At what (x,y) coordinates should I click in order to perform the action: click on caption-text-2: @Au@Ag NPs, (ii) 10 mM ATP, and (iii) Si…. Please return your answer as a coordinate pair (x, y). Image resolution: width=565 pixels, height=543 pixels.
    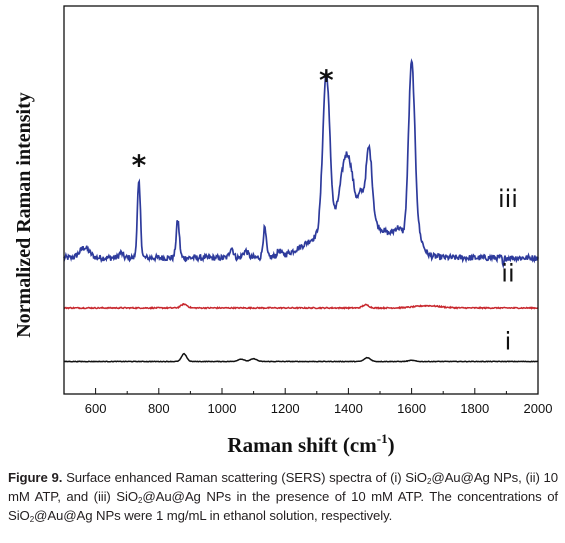
    Looking at the image, I should click on (283, 487).